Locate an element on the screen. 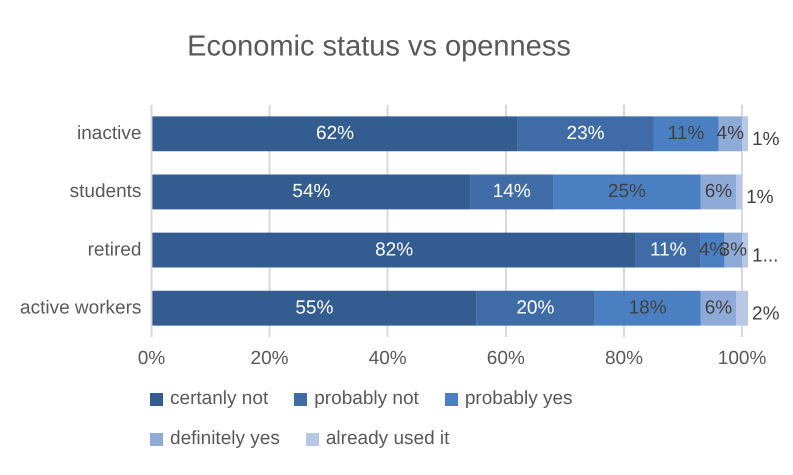  data-label: 55% is located at coordinates (314, 307).